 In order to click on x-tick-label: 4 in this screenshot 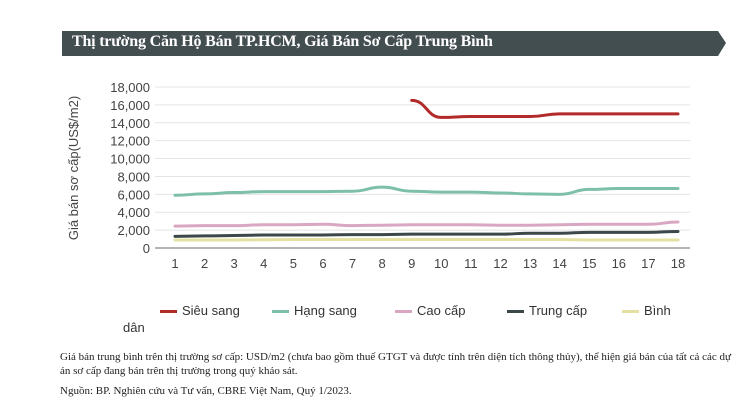, I will do `click(263, 263)`.